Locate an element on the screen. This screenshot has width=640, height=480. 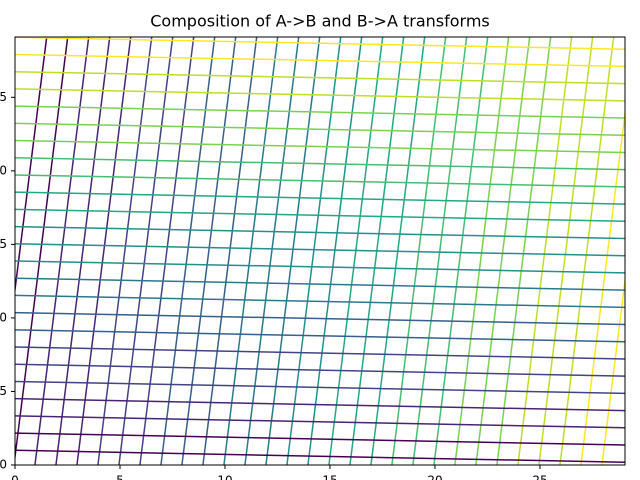
y-tick-label: 5 is located at coordinates (3, 391).